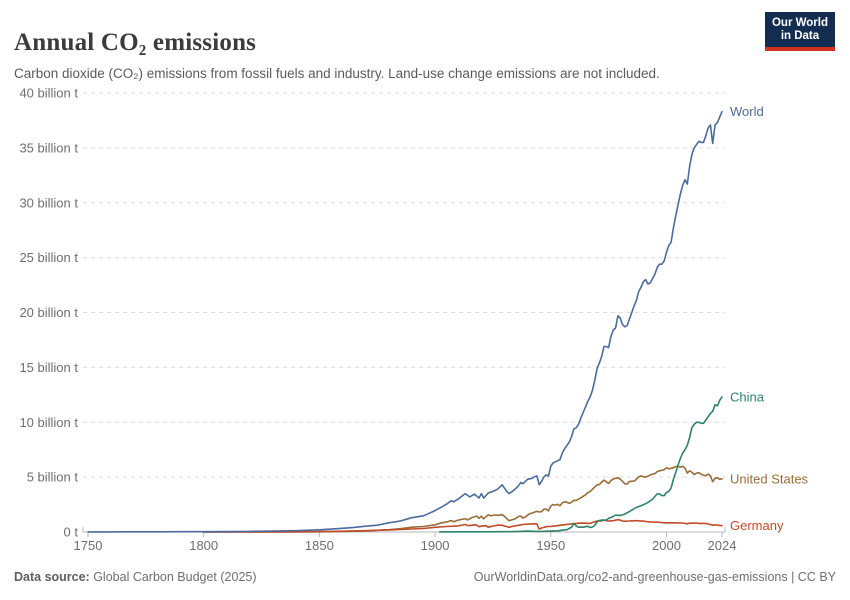 The image size is (850, 600). I want to click on x-axis-tick-label: 1950, so click(550, 545).